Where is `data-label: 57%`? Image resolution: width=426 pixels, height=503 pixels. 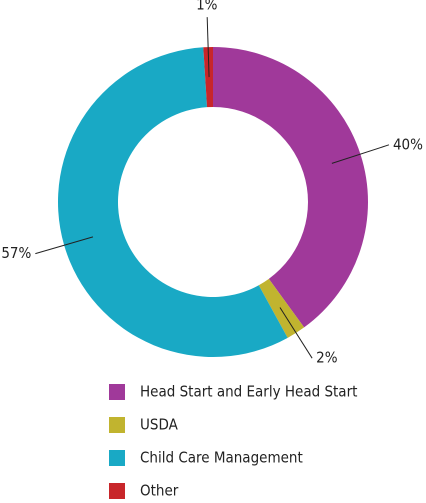 data-label: 57% is located at coordinates (16, 253).